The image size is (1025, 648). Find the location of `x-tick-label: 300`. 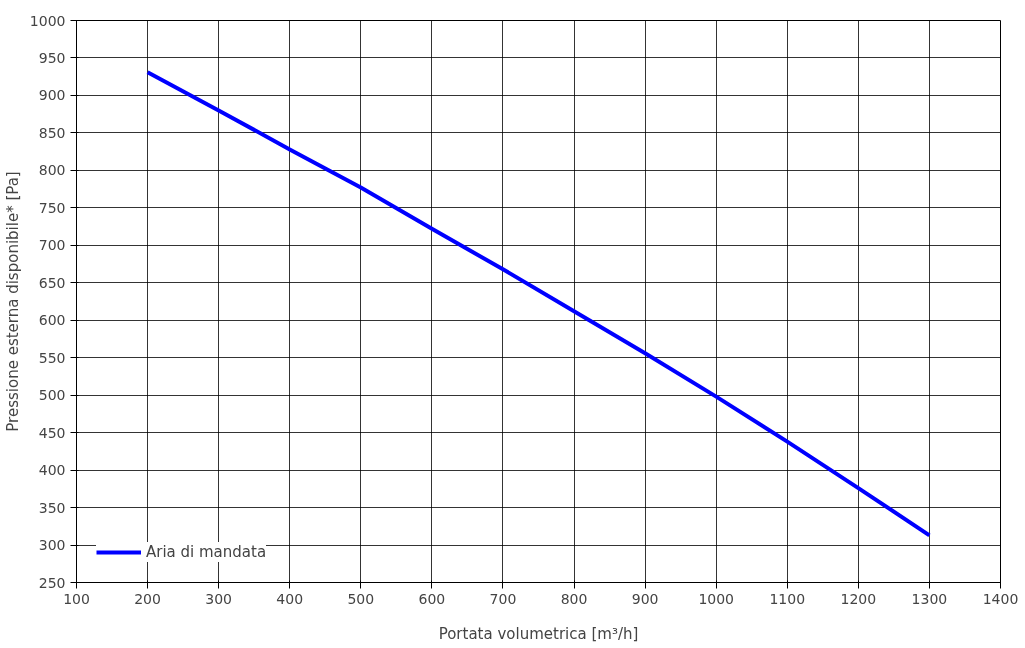

x-tick-label: 300 is located at coordinates (219, 598).